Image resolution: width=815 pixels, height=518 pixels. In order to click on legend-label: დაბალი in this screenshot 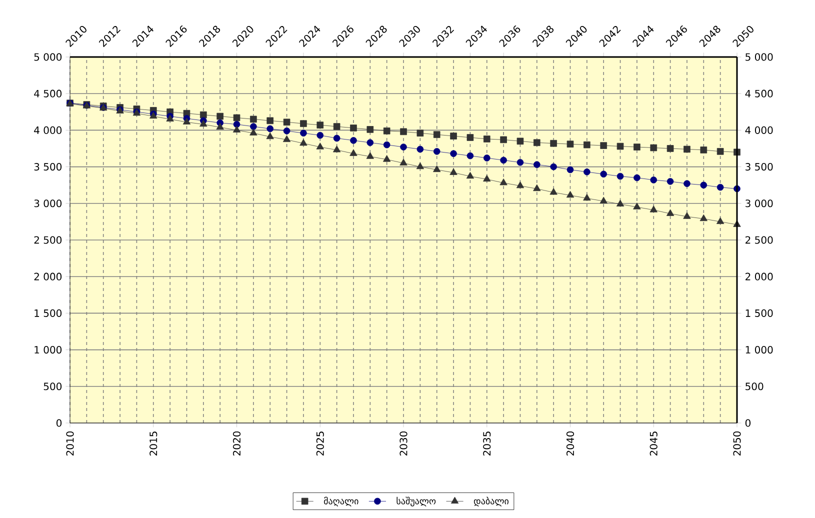, I will do `click(491, 501)`.